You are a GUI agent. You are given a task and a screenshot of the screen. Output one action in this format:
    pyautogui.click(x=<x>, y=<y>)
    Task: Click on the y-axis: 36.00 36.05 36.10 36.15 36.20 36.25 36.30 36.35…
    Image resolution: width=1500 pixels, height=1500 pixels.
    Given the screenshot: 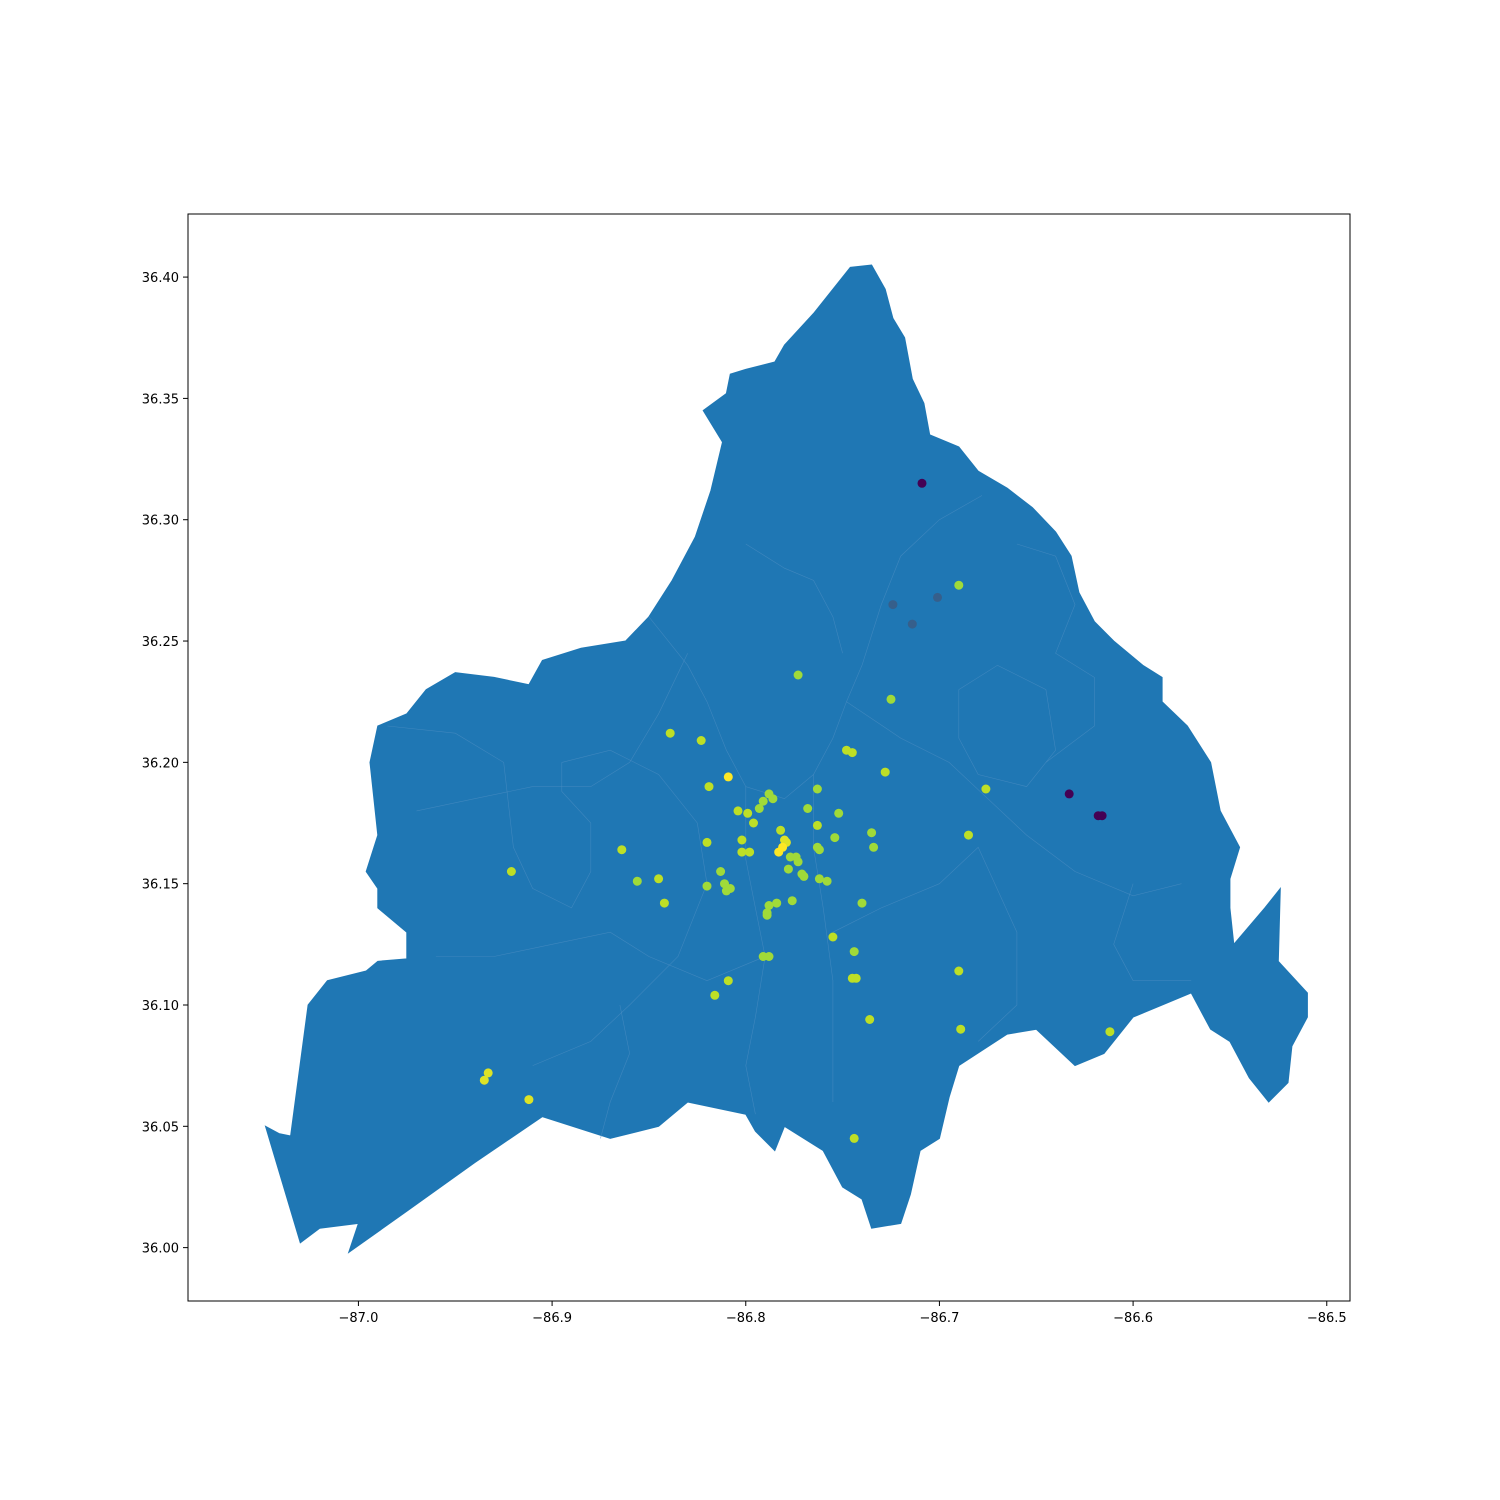 What is the action you would take?
    pyautogui.click(x=165, y=764)
    